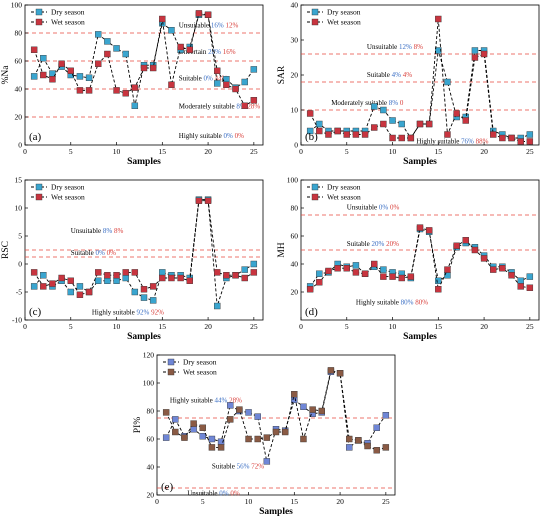 The image size is (550, 525). What do you see at coordinates (240, 136) in the screenshot?
I see `zone-wet-percent: 0%` at bounding box center [240, 136].